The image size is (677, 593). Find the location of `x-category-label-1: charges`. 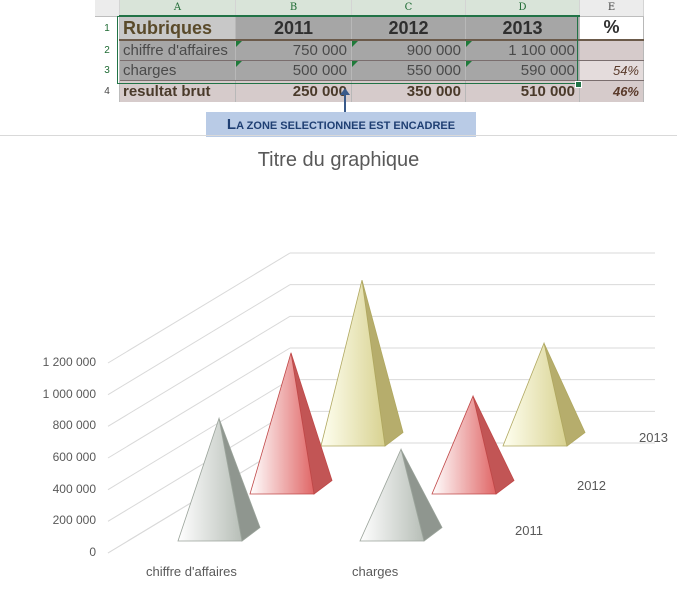

x-category-label-1: charges is located at coordinates (375, 571).